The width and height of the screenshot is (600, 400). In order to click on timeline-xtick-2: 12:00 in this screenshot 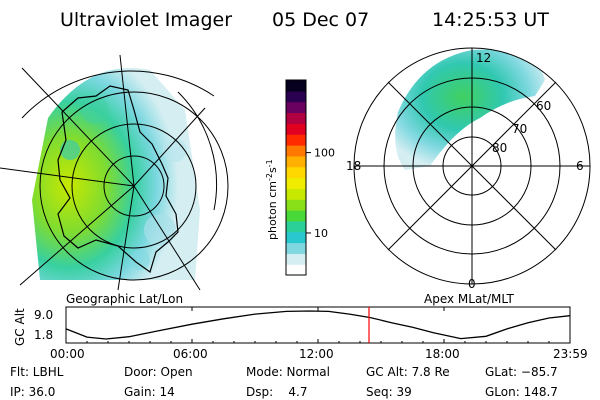, I will do `click(316, 354)`.